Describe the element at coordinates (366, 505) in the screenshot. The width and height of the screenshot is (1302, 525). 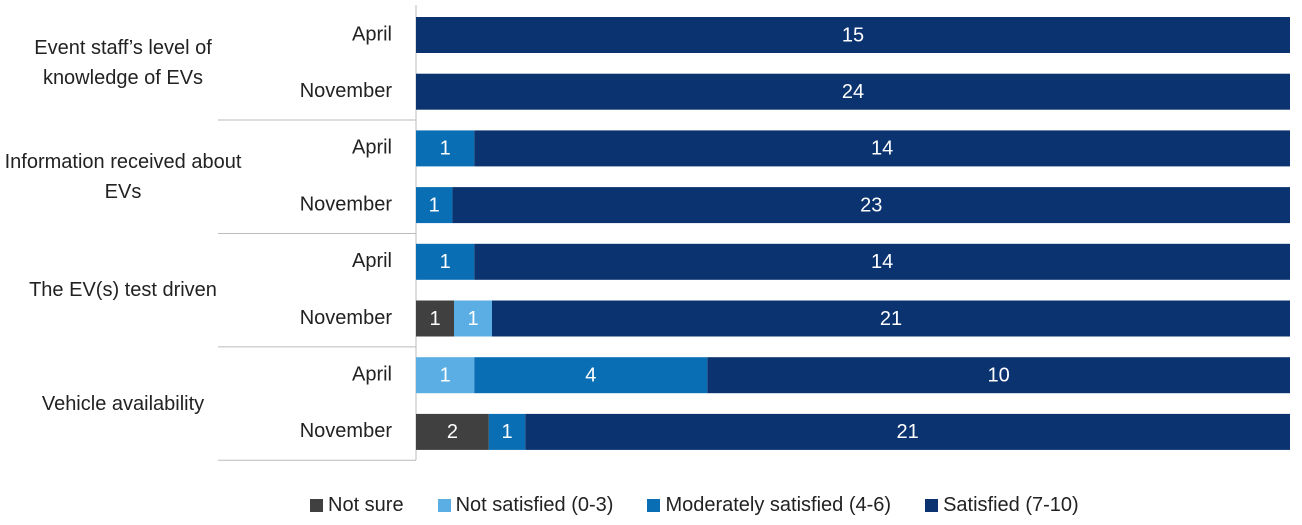
I see `legend-label: Not sure` at that location.